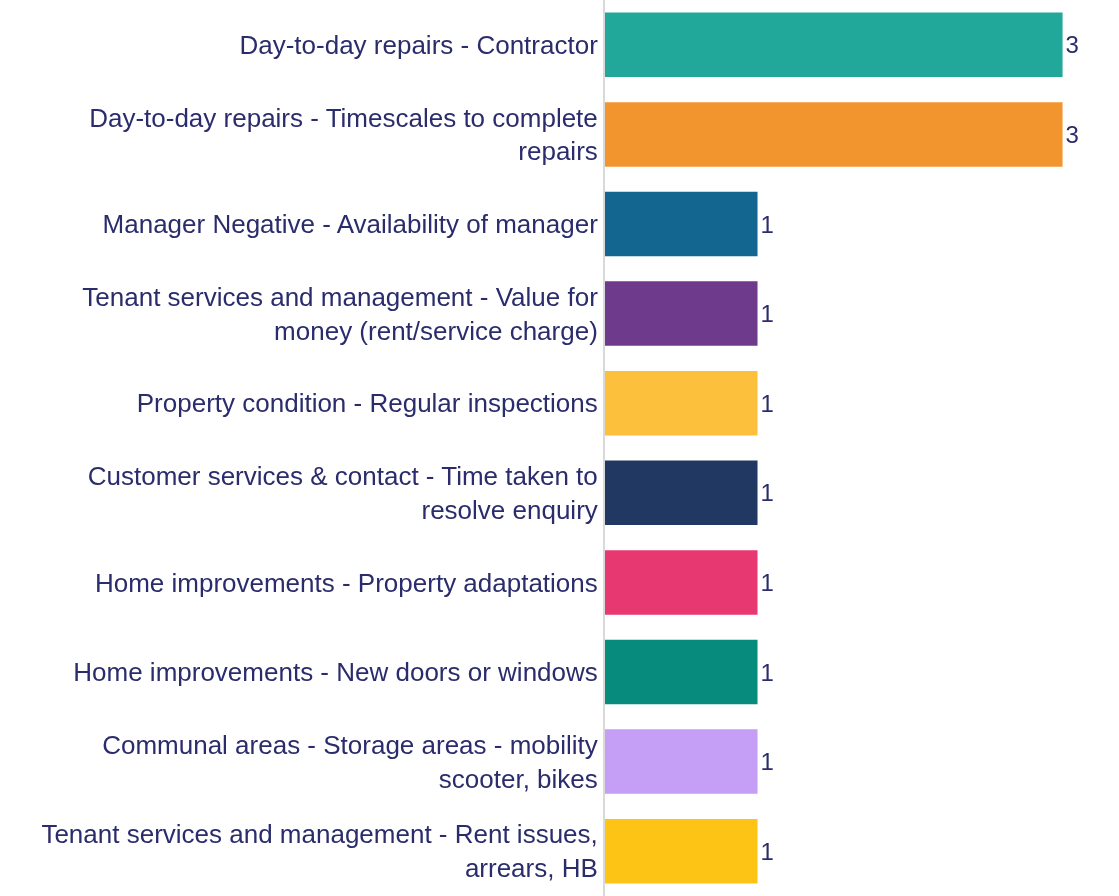 The height and width of the screenshot is (896, 1119). I want to click on y-tick-label: Day-to-day repairs - Timescales to complete repairs, so click(343, 134).